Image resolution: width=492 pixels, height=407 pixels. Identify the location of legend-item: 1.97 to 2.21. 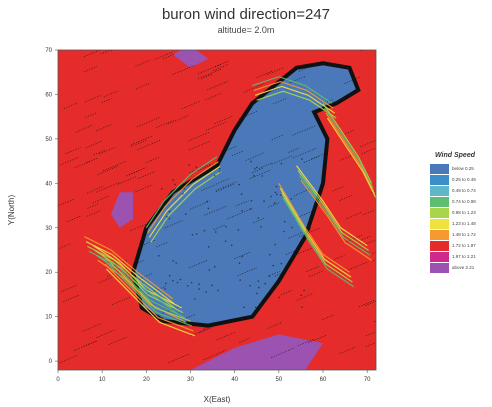
(460, 256).